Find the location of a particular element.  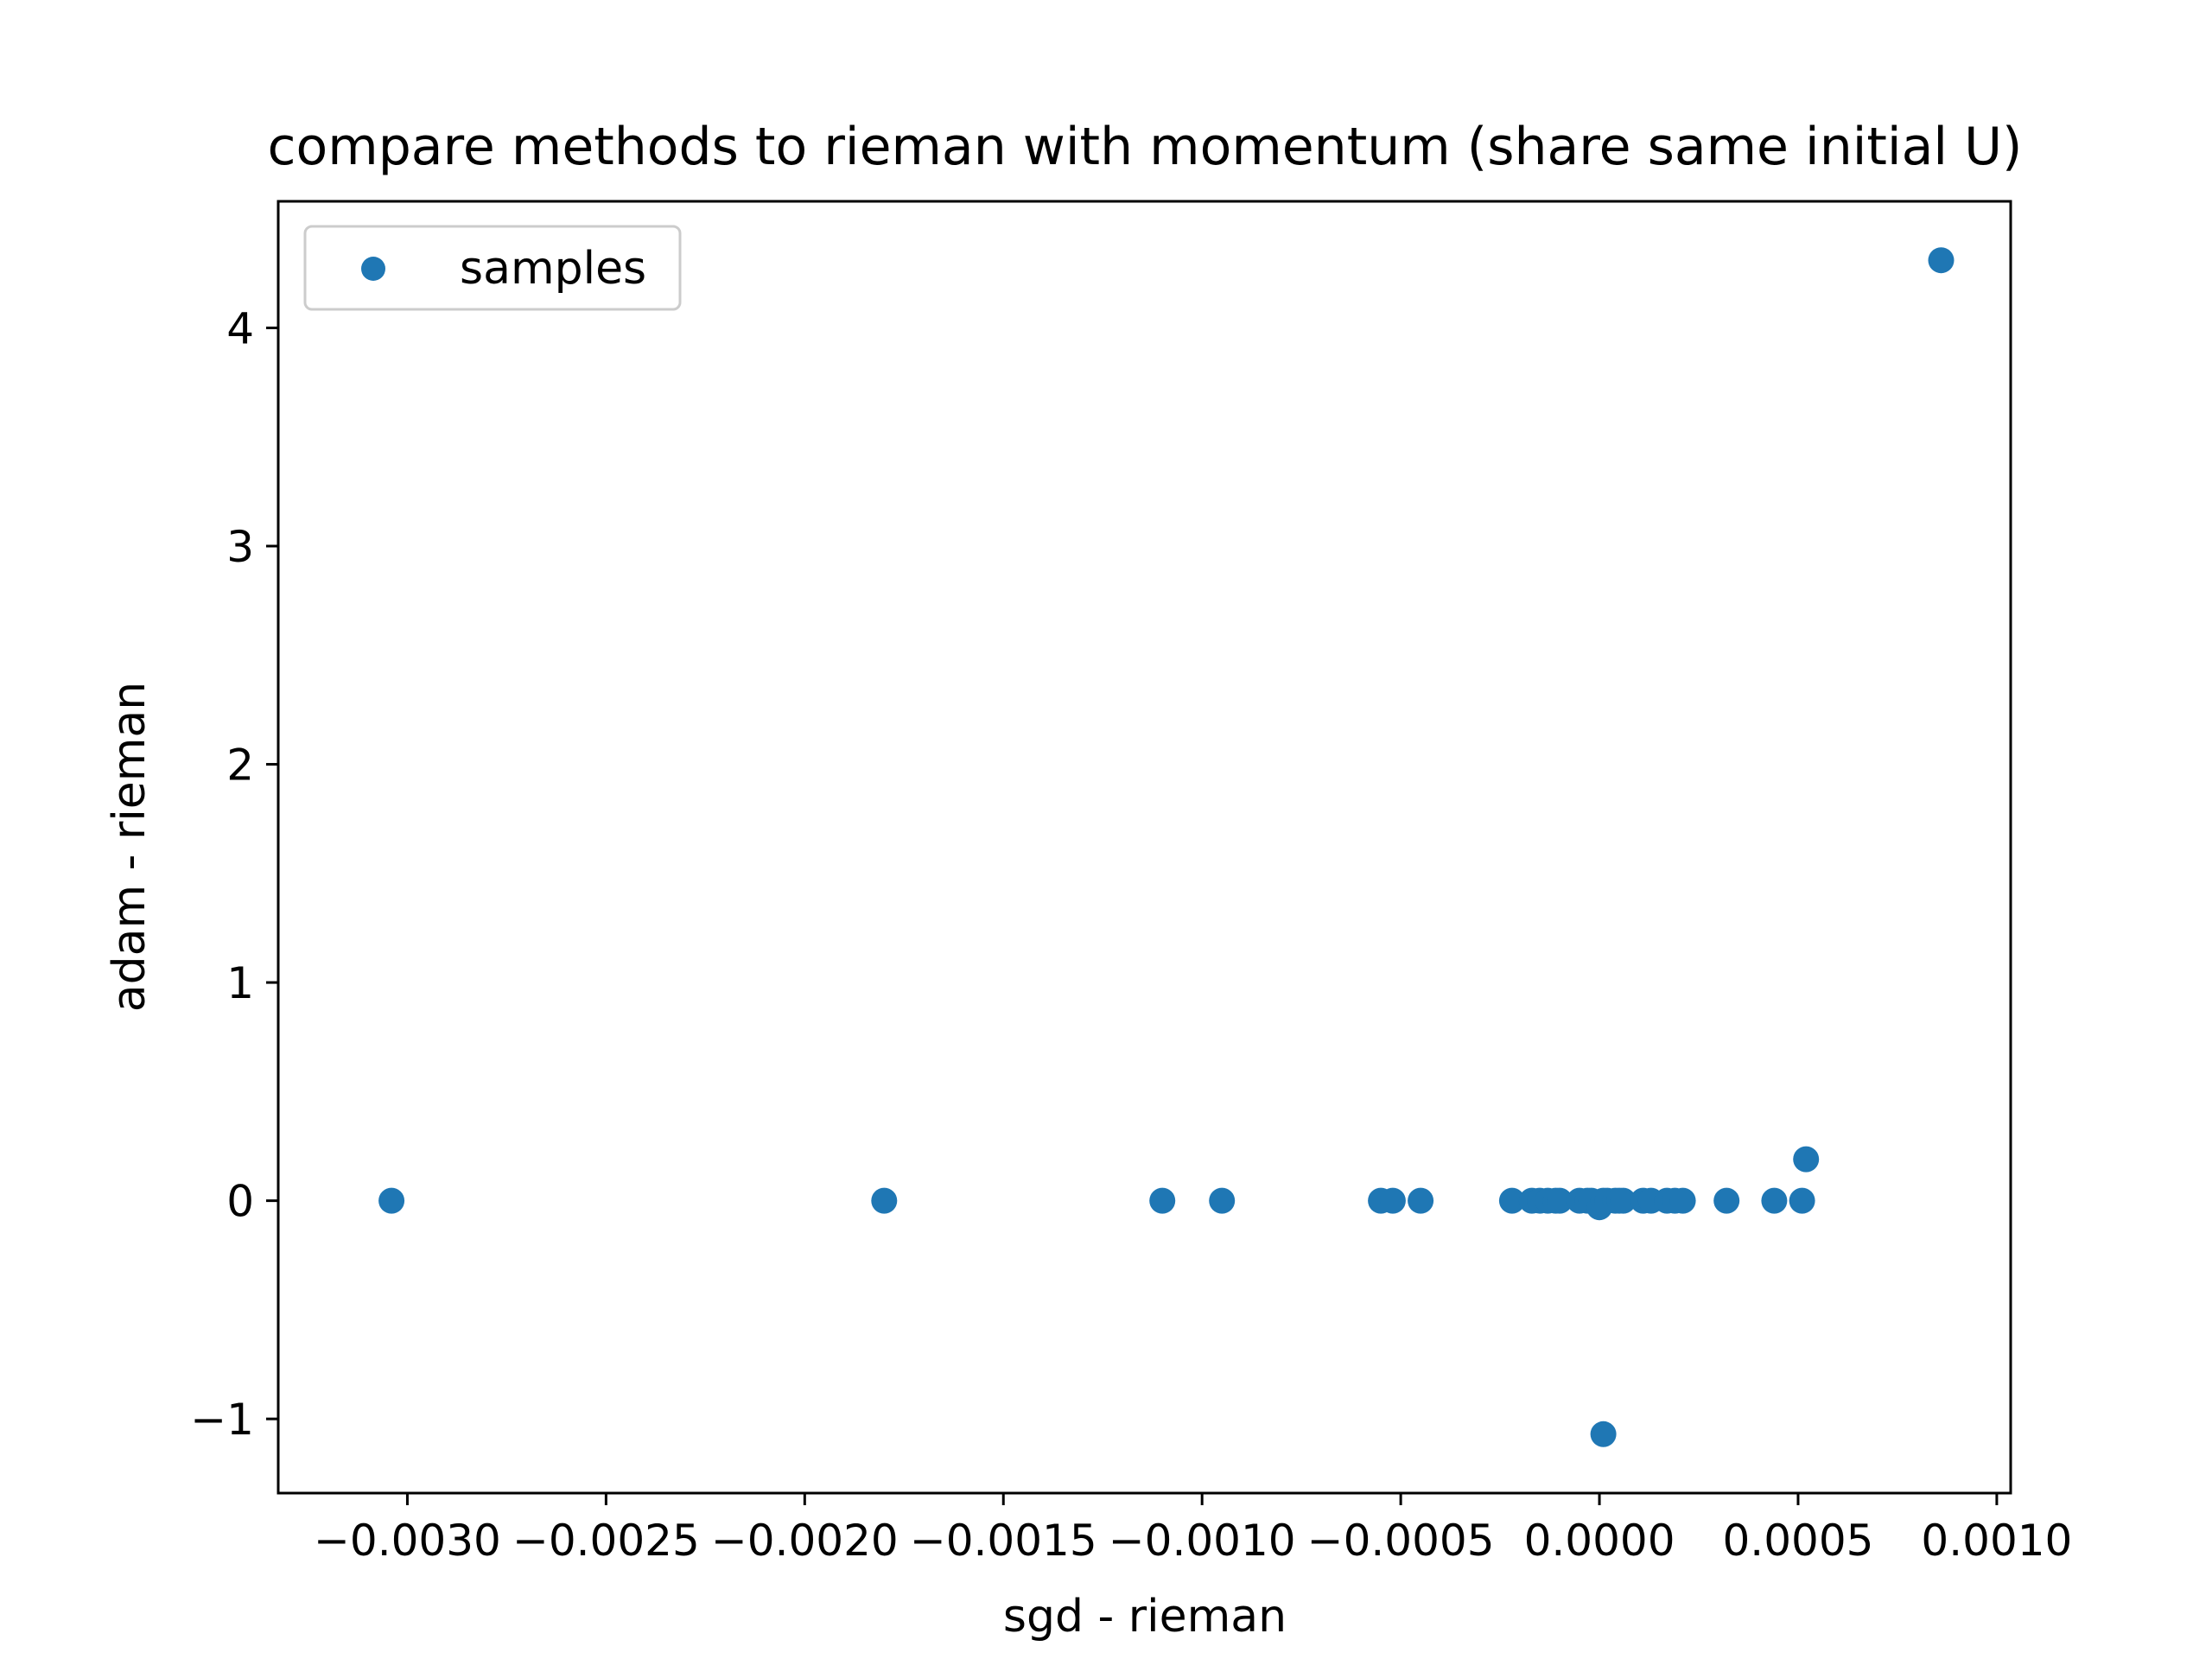

x-tick-label: −0.0010 is located at coordinates (1202, 1541).